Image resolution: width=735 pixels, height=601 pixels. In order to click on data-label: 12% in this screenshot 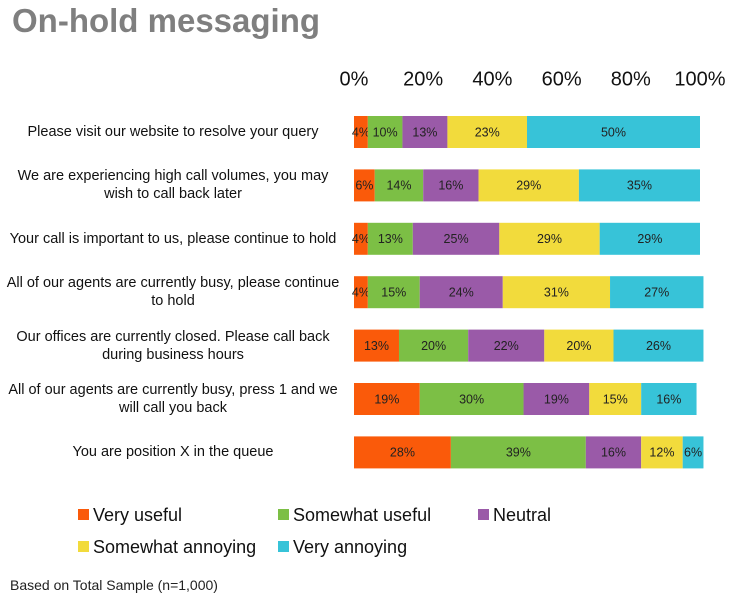, I will do `click(661, 453)`.